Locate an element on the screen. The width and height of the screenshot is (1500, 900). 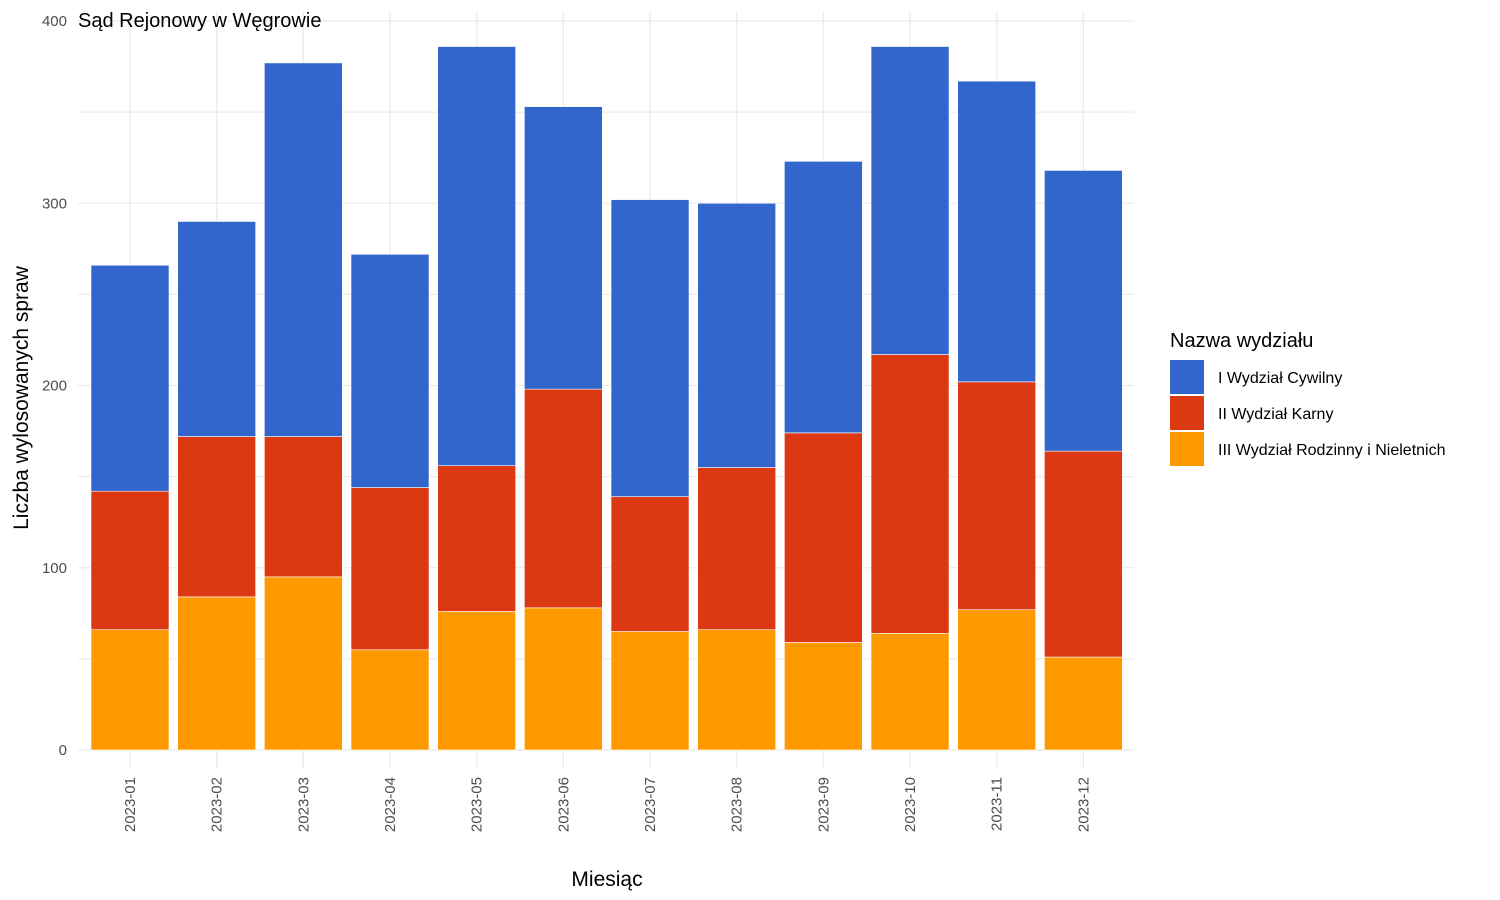
y-axis-ticks: 0 100 200 300 400 is located at coordinates (54, 386).